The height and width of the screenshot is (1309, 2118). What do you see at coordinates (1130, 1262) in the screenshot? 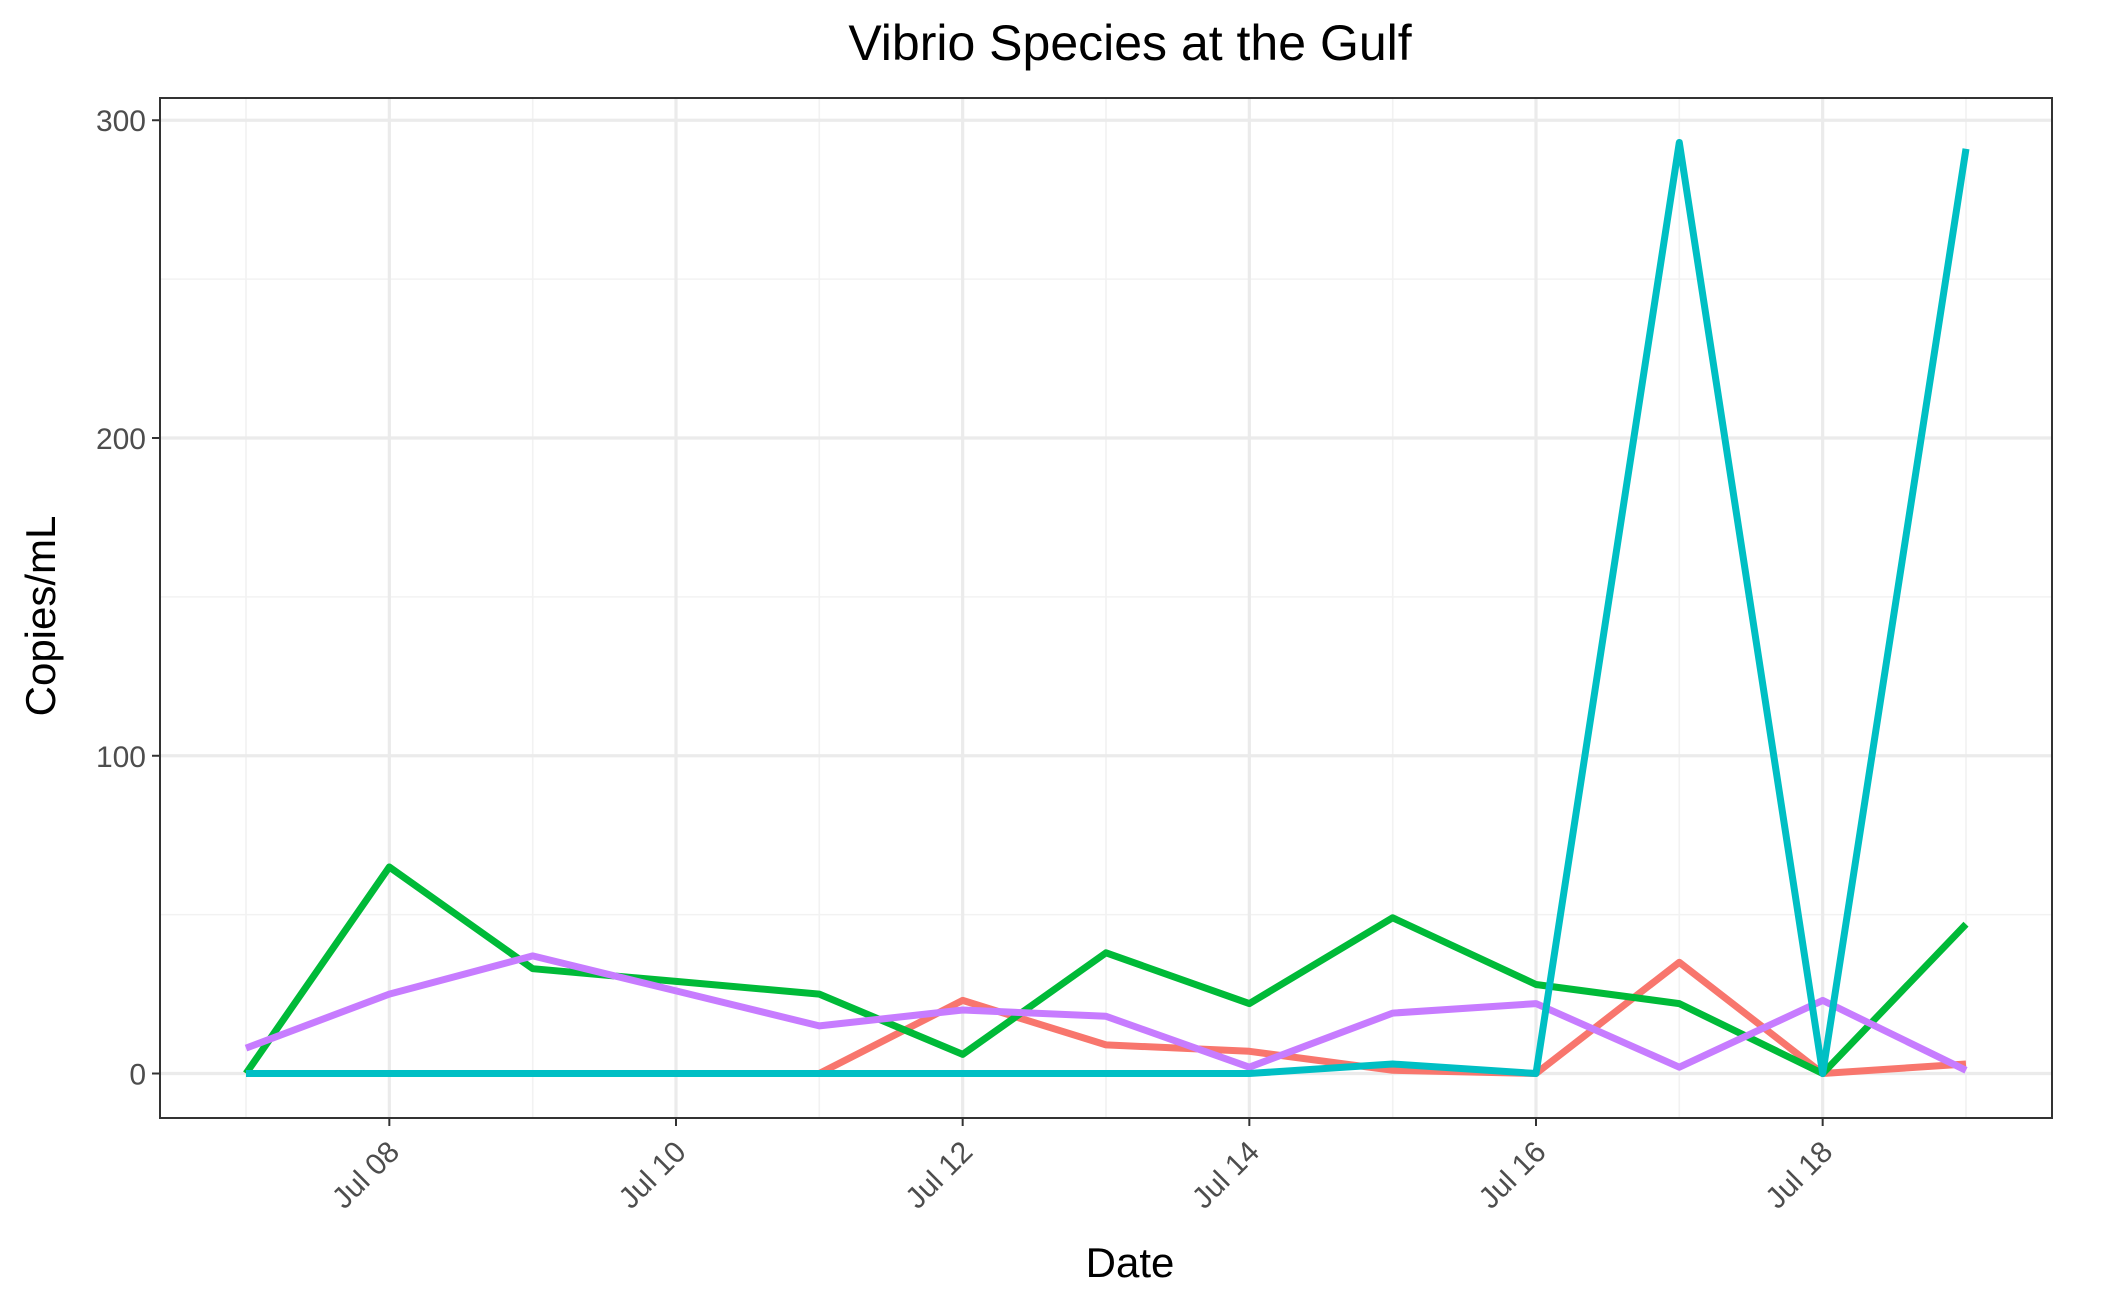
I see `x-axis-title: Date` at bounding box center [1130, 1262].